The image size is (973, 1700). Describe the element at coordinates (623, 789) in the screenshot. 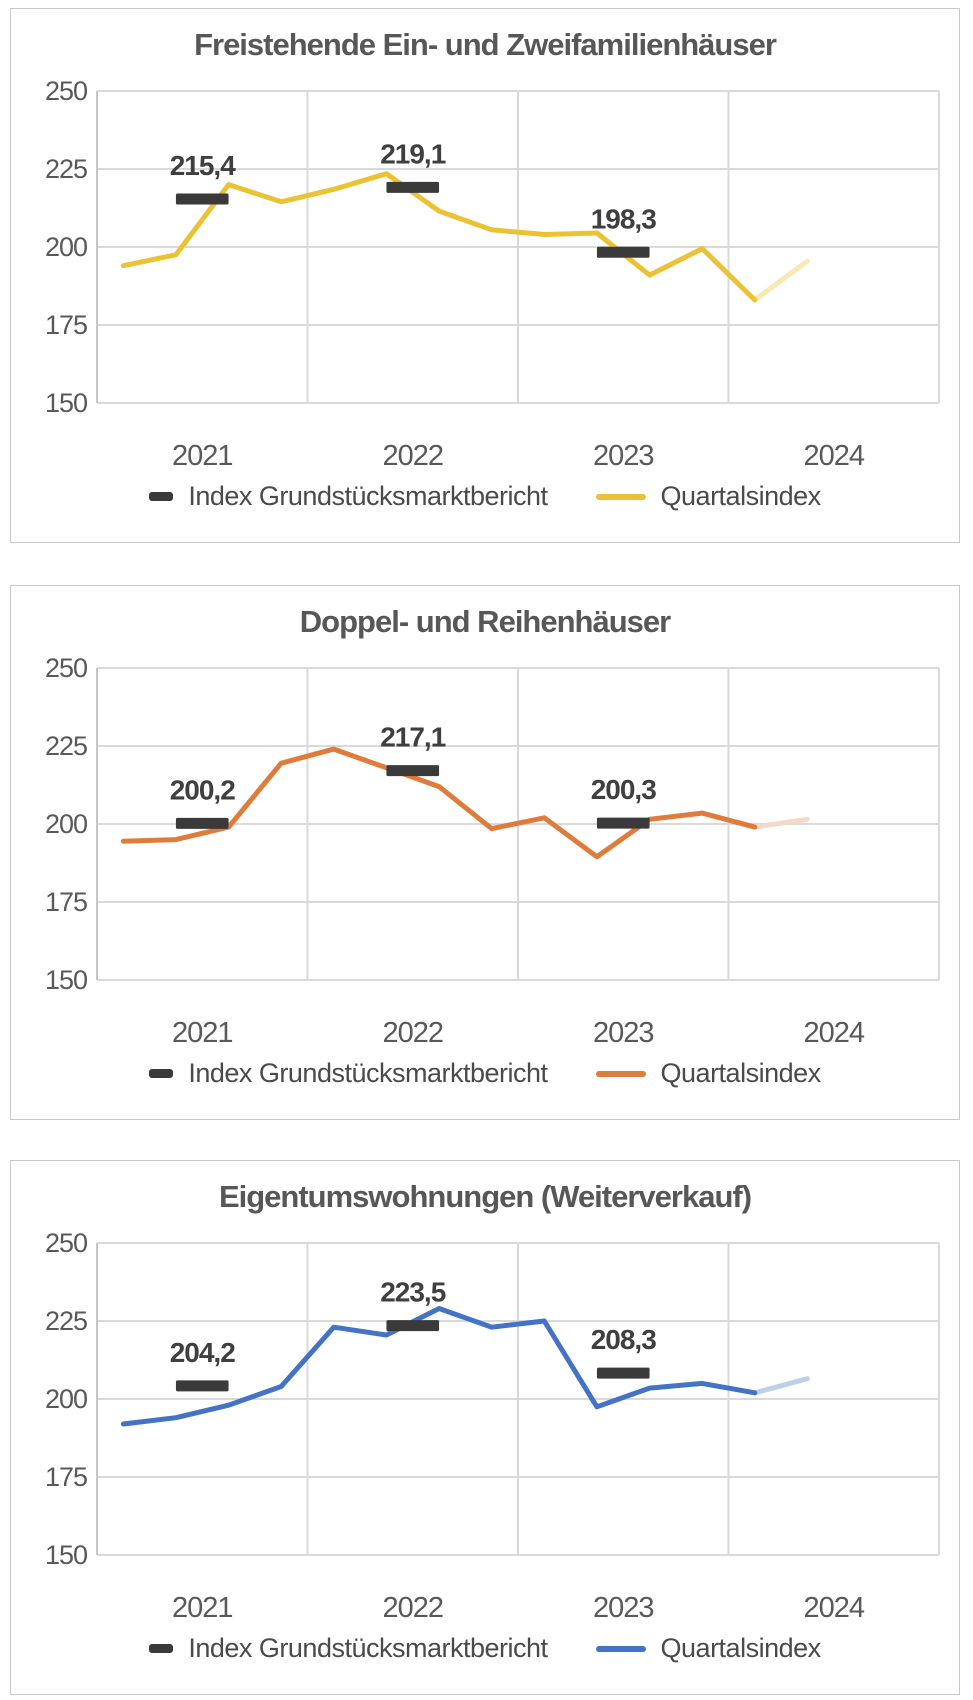

I see `index-annotation: 200,3` at that location.